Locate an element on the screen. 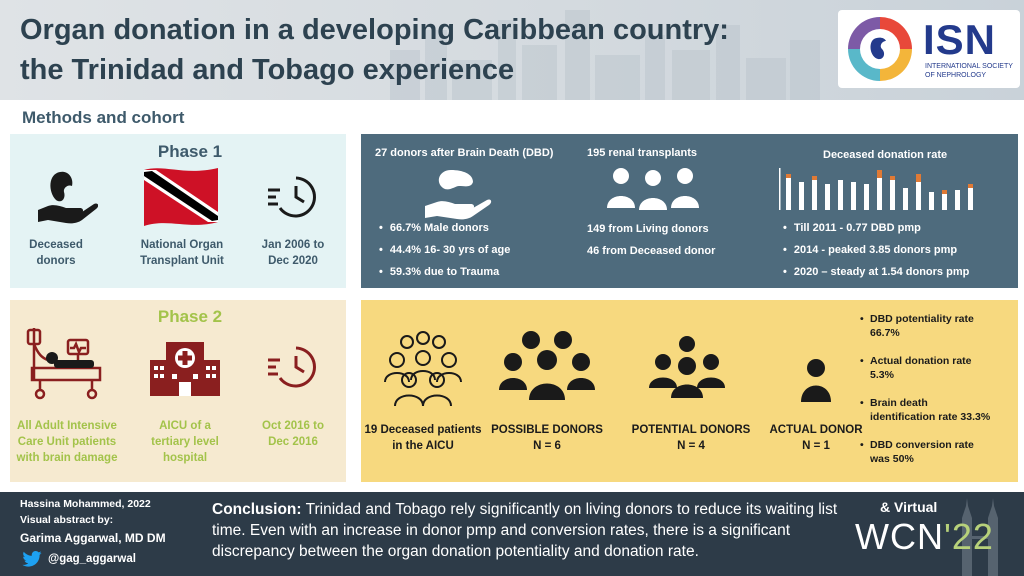 The width and height of the screenshot is (1024, 576). phase2-item-aicu: AICU of a tertiary level hospital is located at coordinates (185, 442).